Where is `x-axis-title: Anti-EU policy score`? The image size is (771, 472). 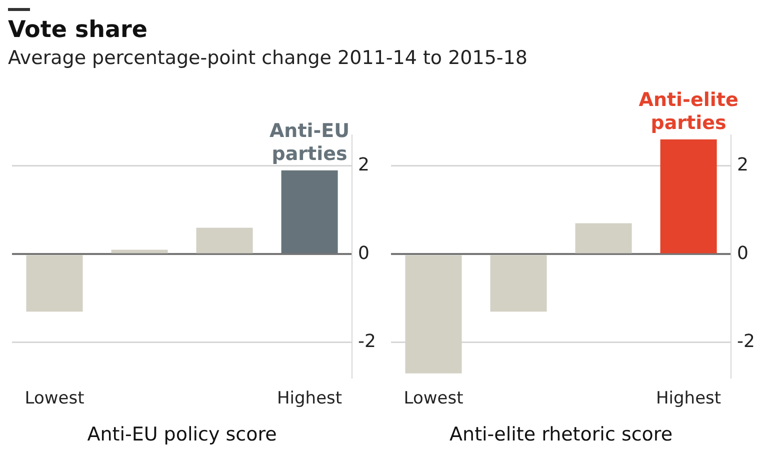 x-axis-title: Anti-EU policy score is located at coordinates (182, 435).